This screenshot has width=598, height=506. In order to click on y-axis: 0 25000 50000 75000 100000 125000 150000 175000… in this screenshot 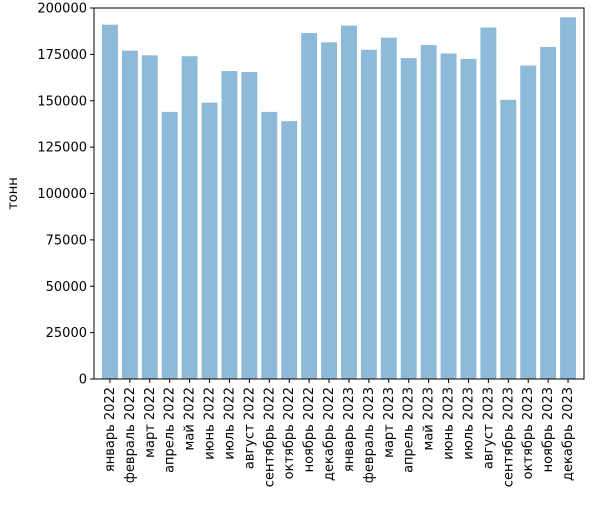, I will do `click(65, 195)`.